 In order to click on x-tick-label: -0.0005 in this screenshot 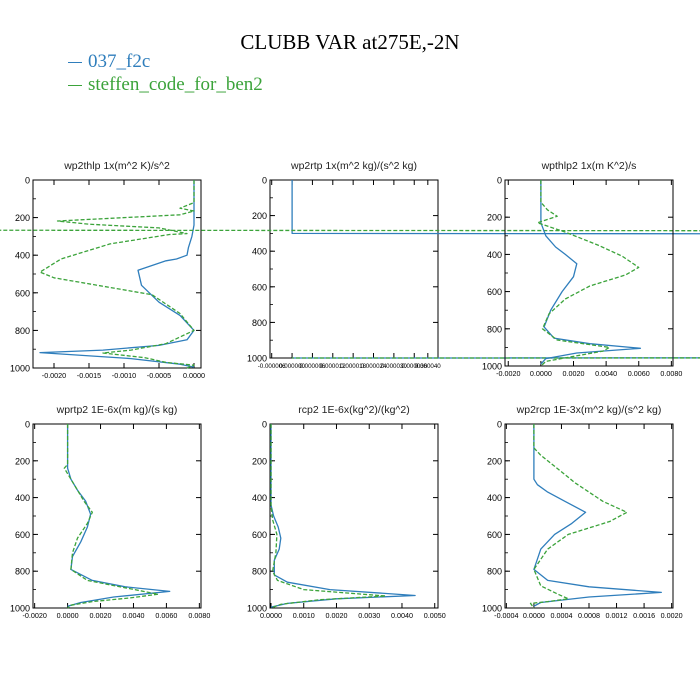, I will do `click(159, 375)`.